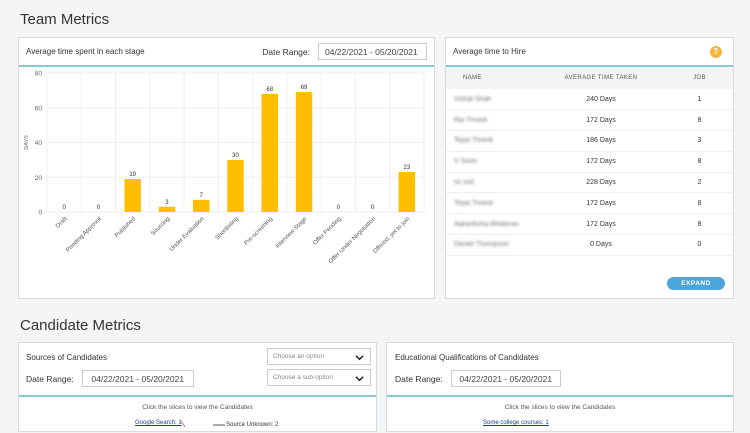  I want to click on x-tick-label: Published, so click(125, 227).